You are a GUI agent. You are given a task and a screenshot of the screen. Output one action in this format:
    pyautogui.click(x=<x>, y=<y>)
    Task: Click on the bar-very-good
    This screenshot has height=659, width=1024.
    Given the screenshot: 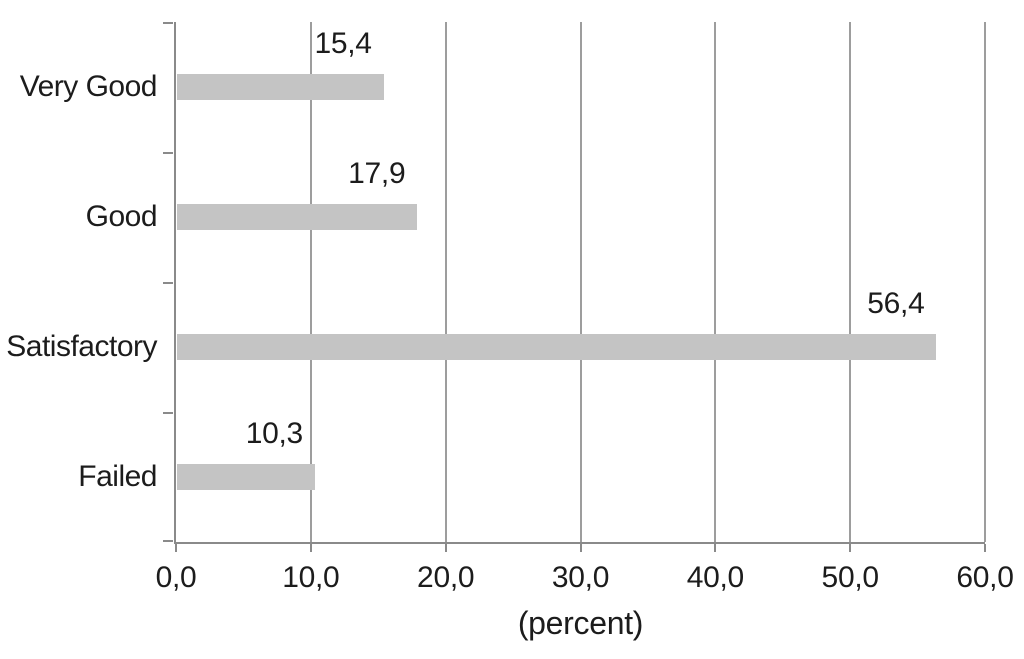 What is the action you would take?
    pyautogui.click(x=280, y=87)
    